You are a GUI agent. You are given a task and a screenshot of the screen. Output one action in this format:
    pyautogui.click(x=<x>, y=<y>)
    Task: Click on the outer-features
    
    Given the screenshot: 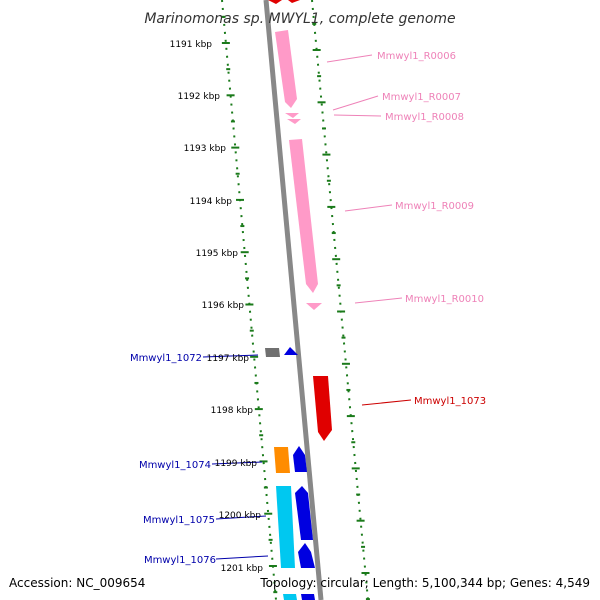 What is the action you would take?
    pyautogui.click(x=300, y=220)
    